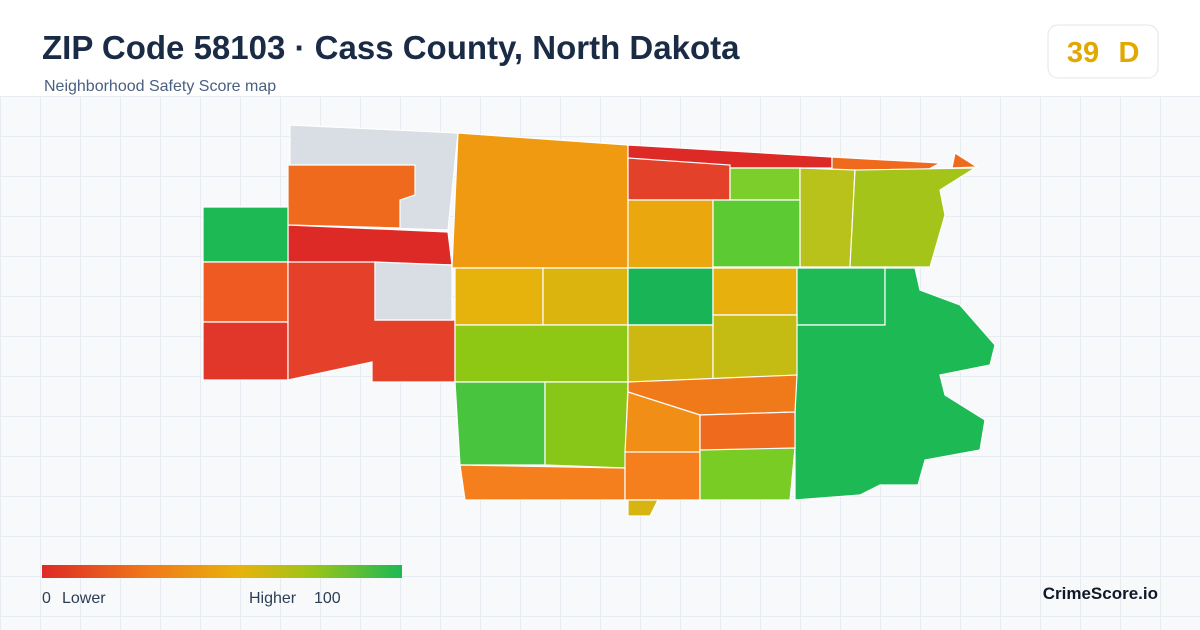 This screenshot has width=1200, height=630. I want to click on legend-max-label: Higher, so click(273, 598).